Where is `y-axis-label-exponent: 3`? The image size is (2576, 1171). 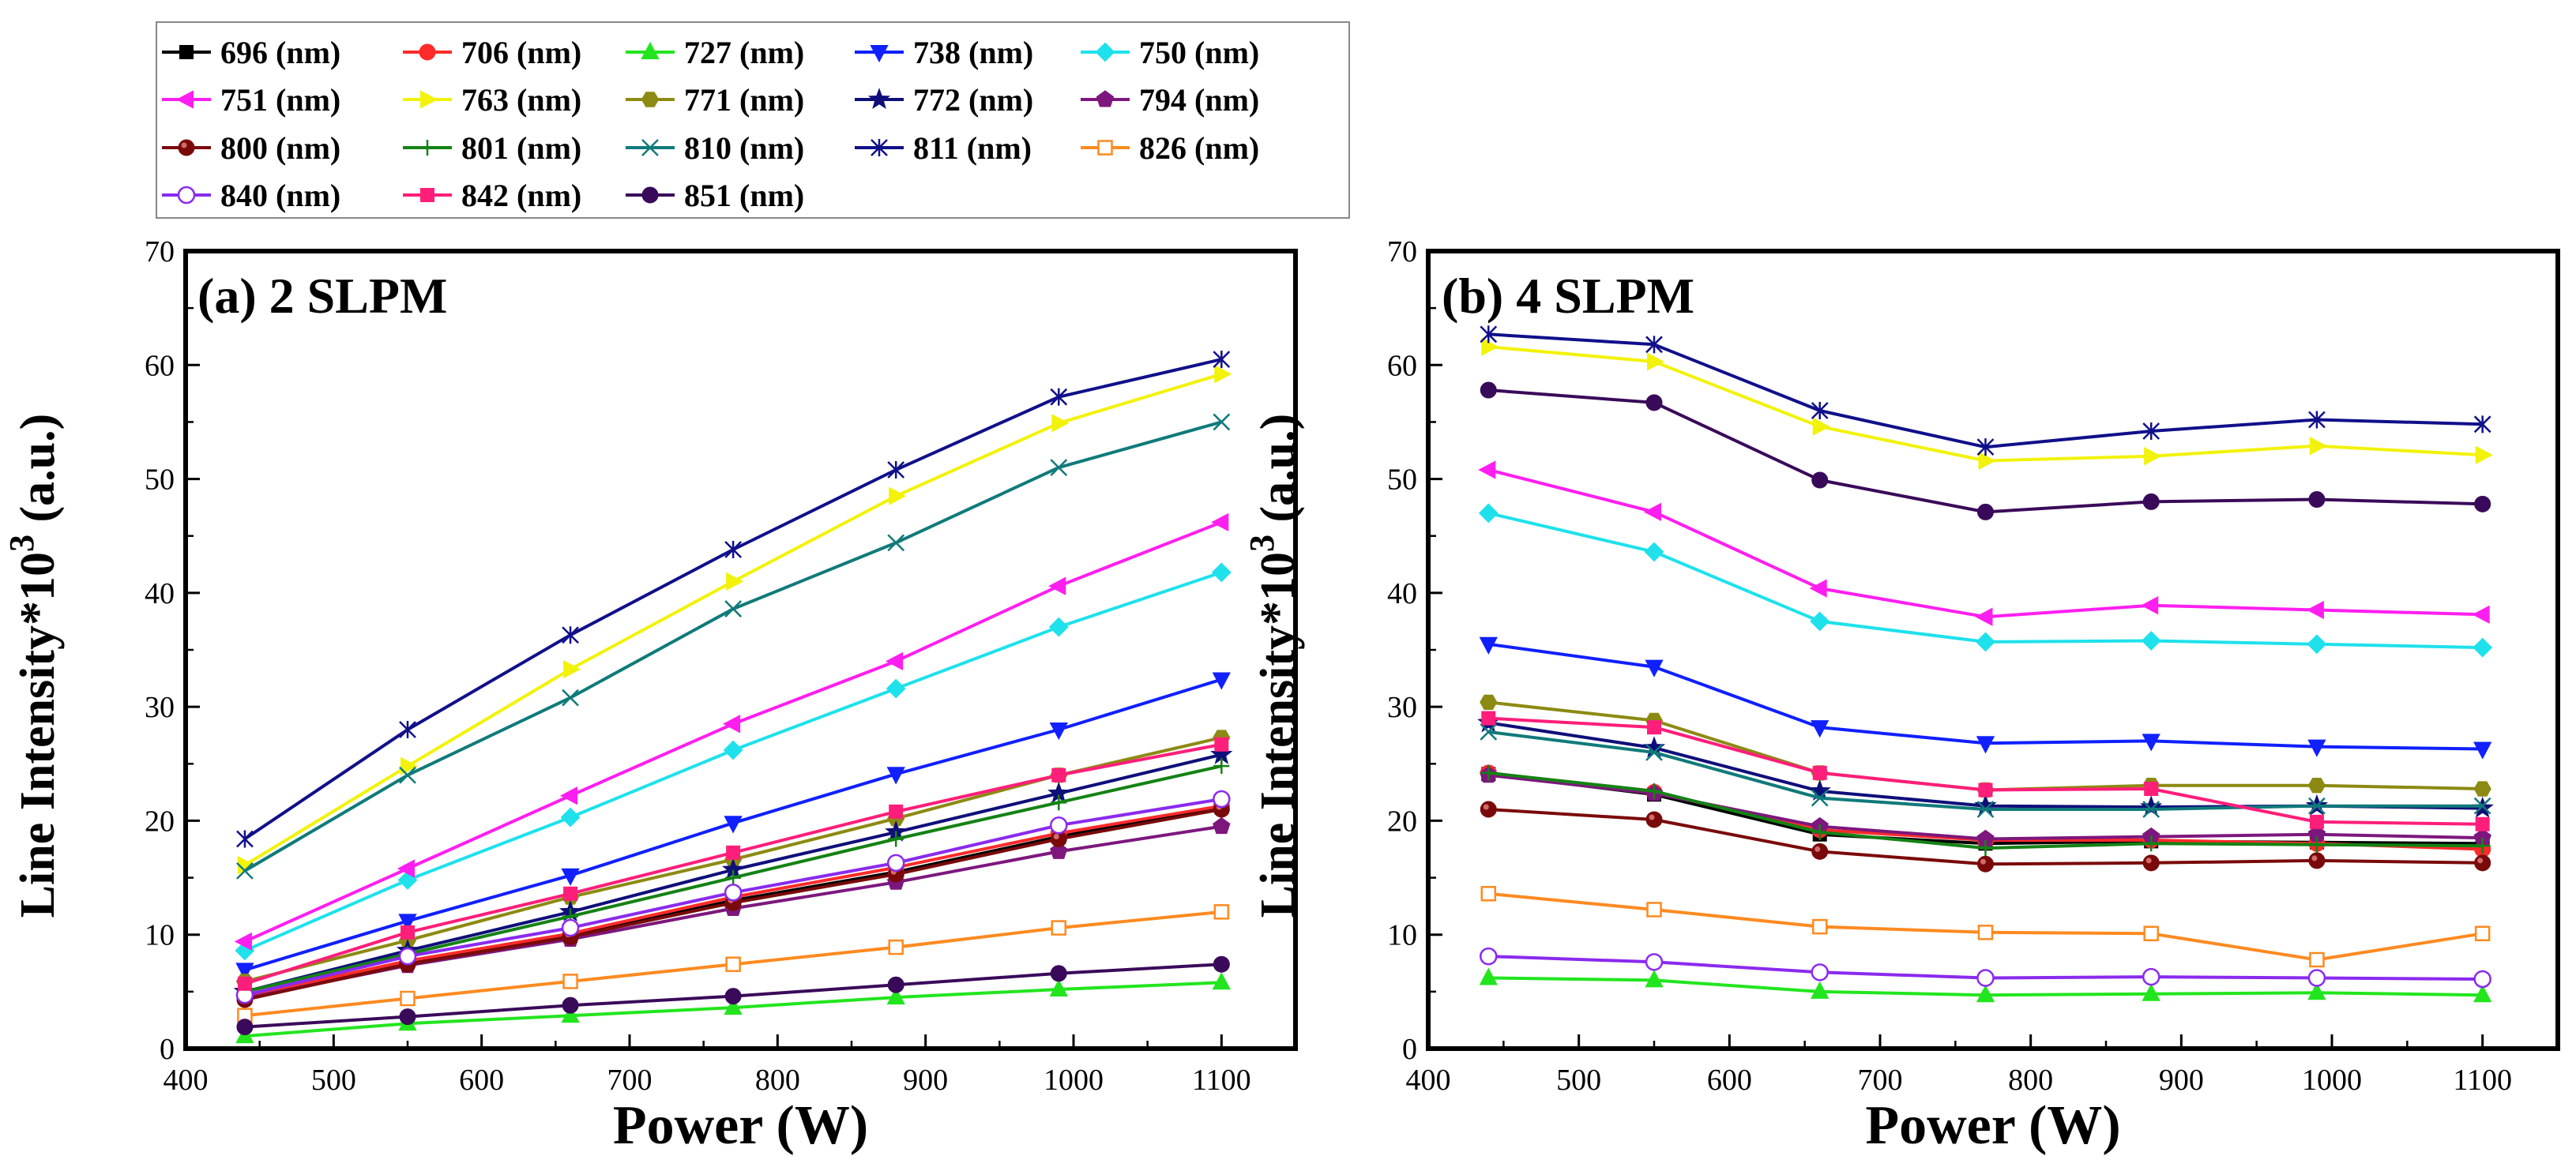 y-axis-label-exponent: 3 is located at coordinates (22, 543).